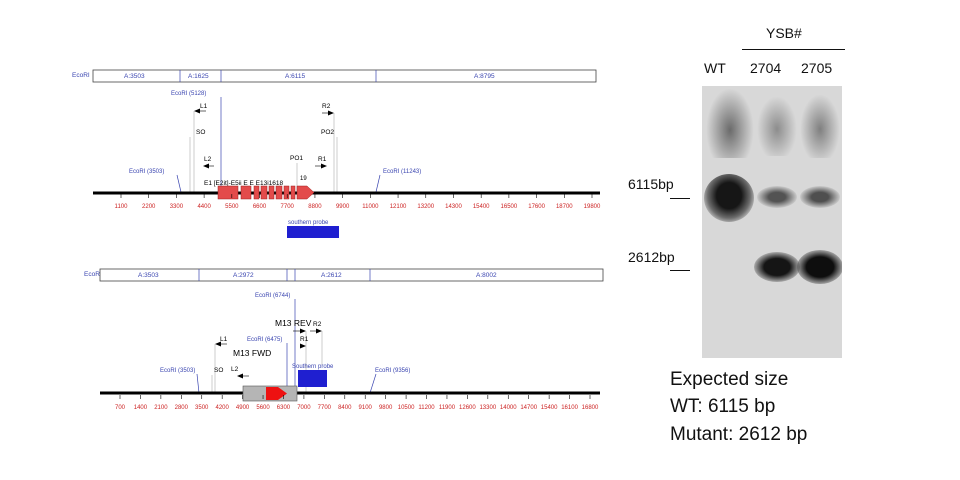  What do you see at coordinates (549, 408) in the screenshot?
I see `map2-tick-label: 15400` at bounding box center [549, 408].